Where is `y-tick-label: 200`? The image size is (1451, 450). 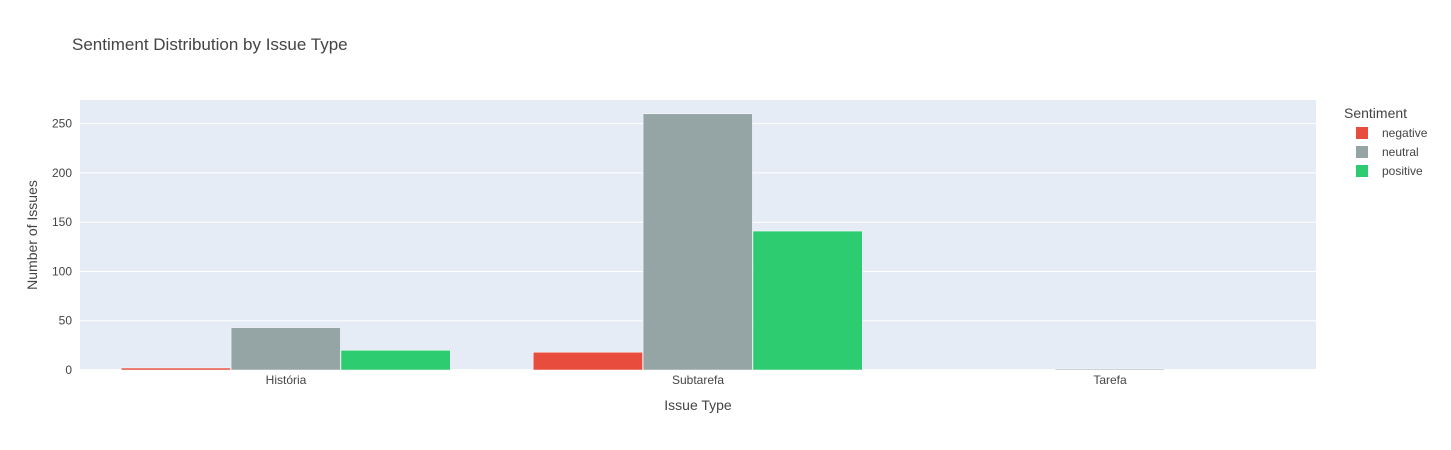
y-tick-label: 200 is located at coordinates (62, 173).